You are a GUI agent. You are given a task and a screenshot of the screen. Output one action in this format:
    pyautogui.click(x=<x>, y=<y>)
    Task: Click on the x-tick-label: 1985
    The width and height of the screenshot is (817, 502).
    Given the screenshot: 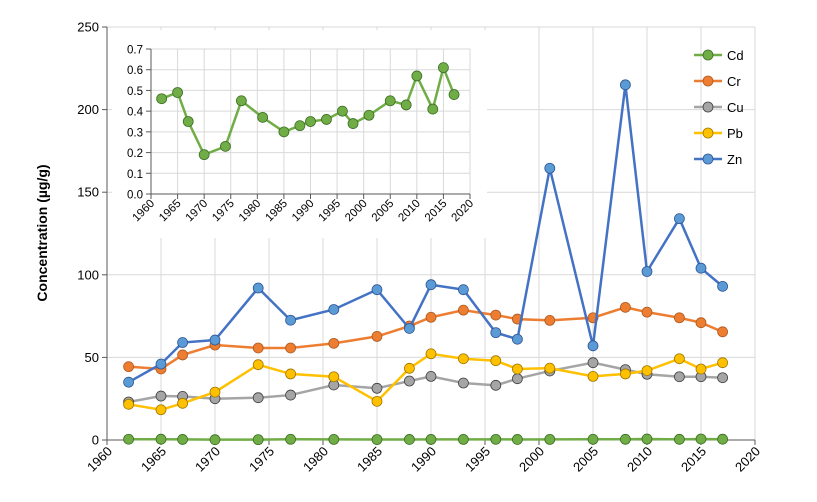 What is the action you would take?
    pyautogui.click(x=369, y=459)
    